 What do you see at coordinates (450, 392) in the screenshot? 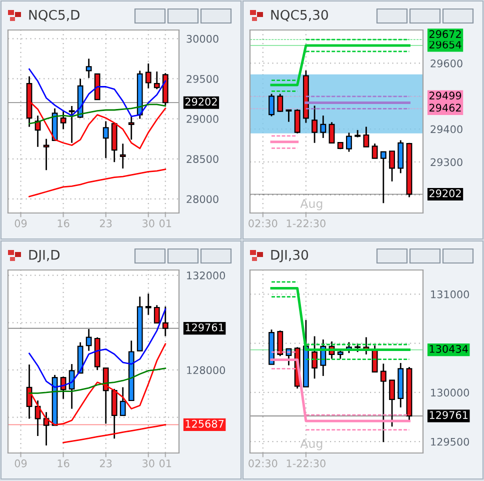
I see `y-tick-label: 130000` at bounding box center [450, 392].